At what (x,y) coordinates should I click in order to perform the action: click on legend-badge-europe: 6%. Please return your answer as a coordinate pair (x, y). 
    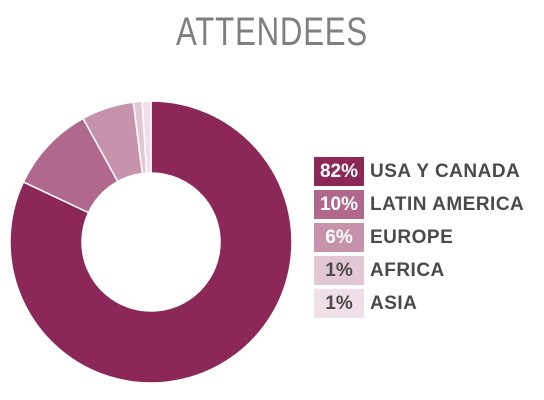
    Looking at the image, I should click on (339, 237).